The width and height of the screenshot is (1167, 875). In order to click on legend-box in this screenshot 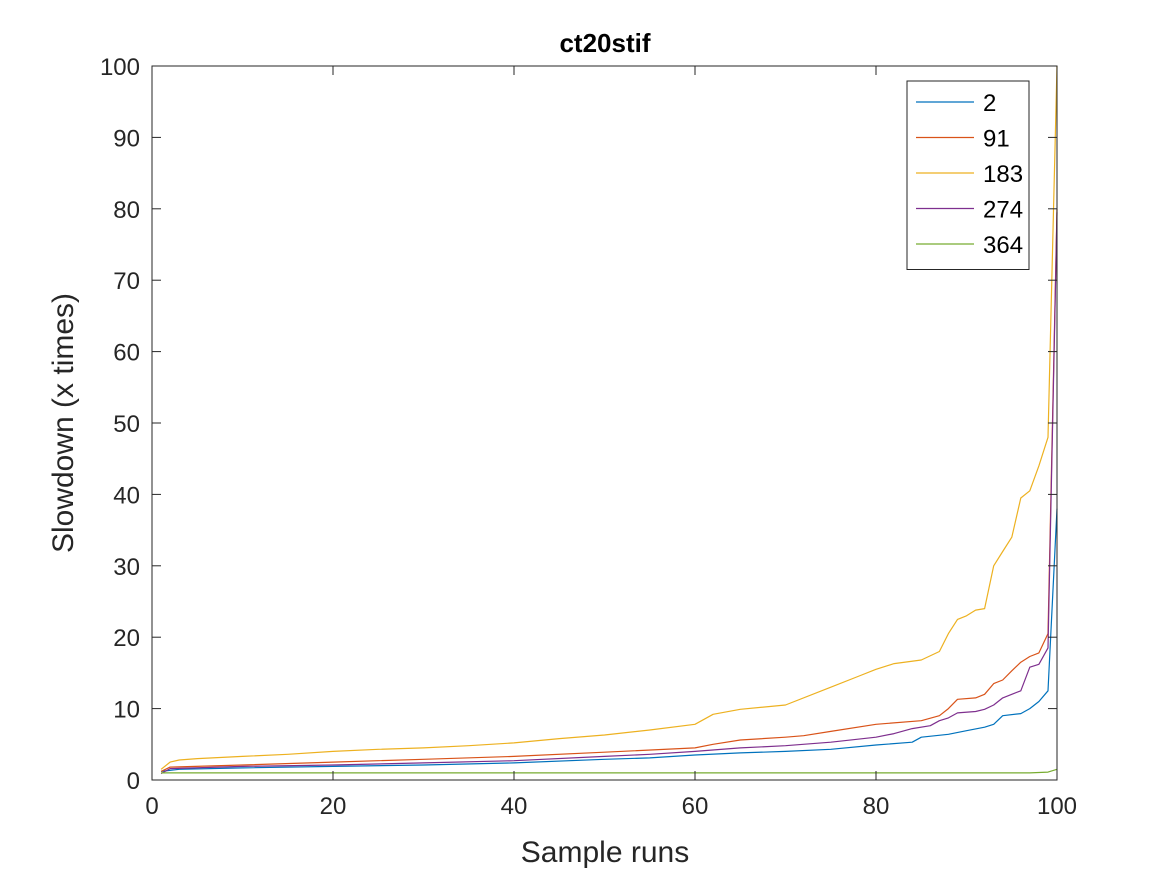, I will do `click(968, 175)`.